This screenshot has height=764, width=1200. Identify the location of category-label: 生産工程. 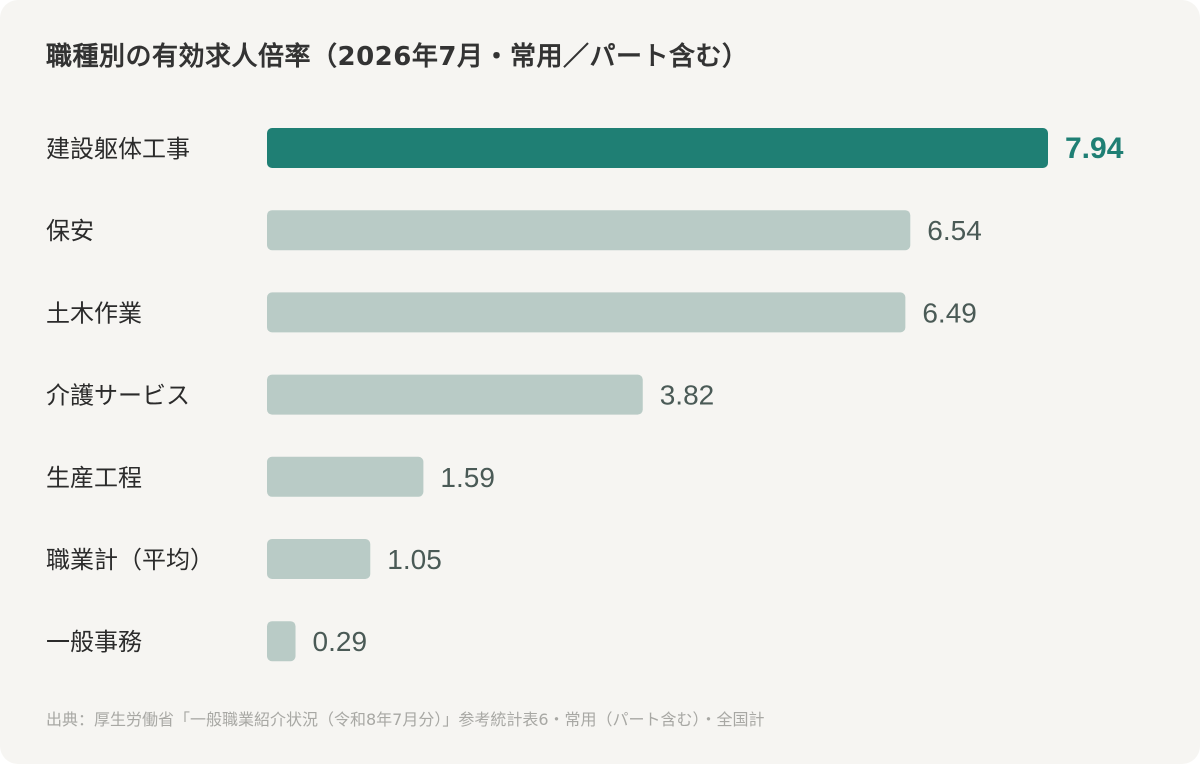
(94, 478).